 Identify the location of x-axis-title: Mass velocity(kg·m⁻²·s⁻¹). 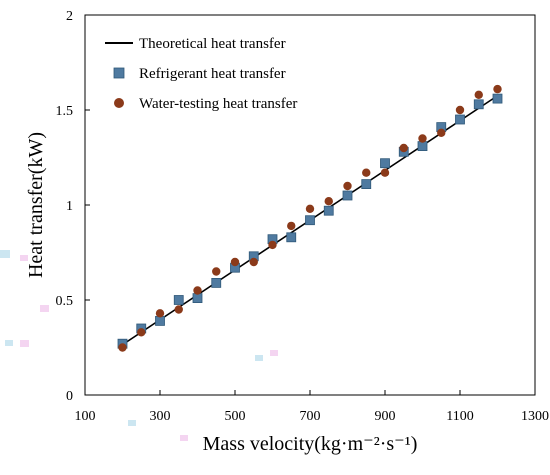
(310, 444).